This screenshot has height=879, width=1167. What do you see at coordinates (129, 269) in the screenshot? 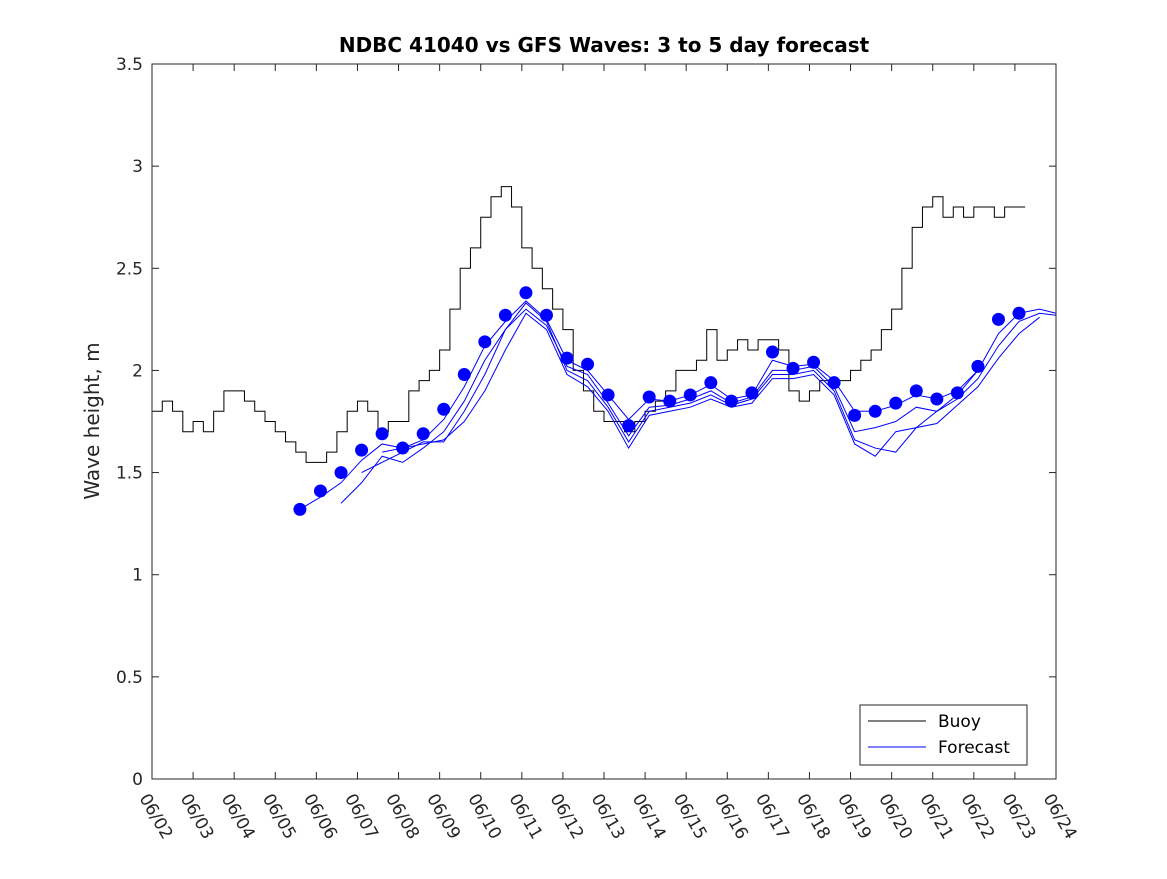
I see `y-tick-label: 2.5` at bounding box center [129, 269].